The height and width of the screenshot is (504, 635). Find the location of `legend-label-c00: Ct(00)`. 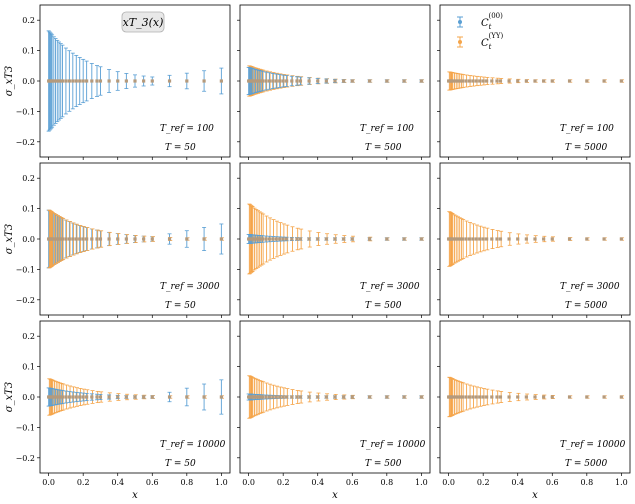

legend-label-c00: Ct(00) is located at coordinates (492, 21).